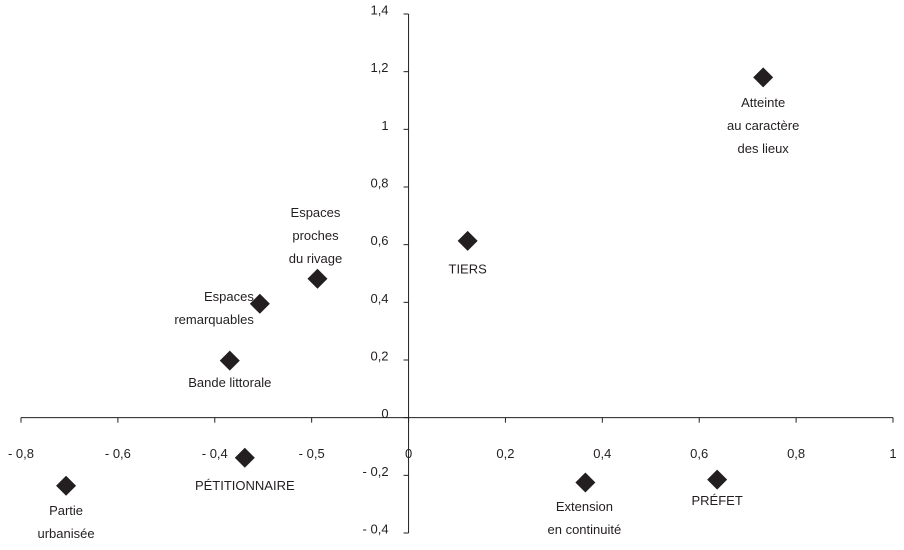 This screenshot has width=904, height=550. Describe the element at coordinates (66, 510) in the screenshot. I see `point-label: Partie` at that location.